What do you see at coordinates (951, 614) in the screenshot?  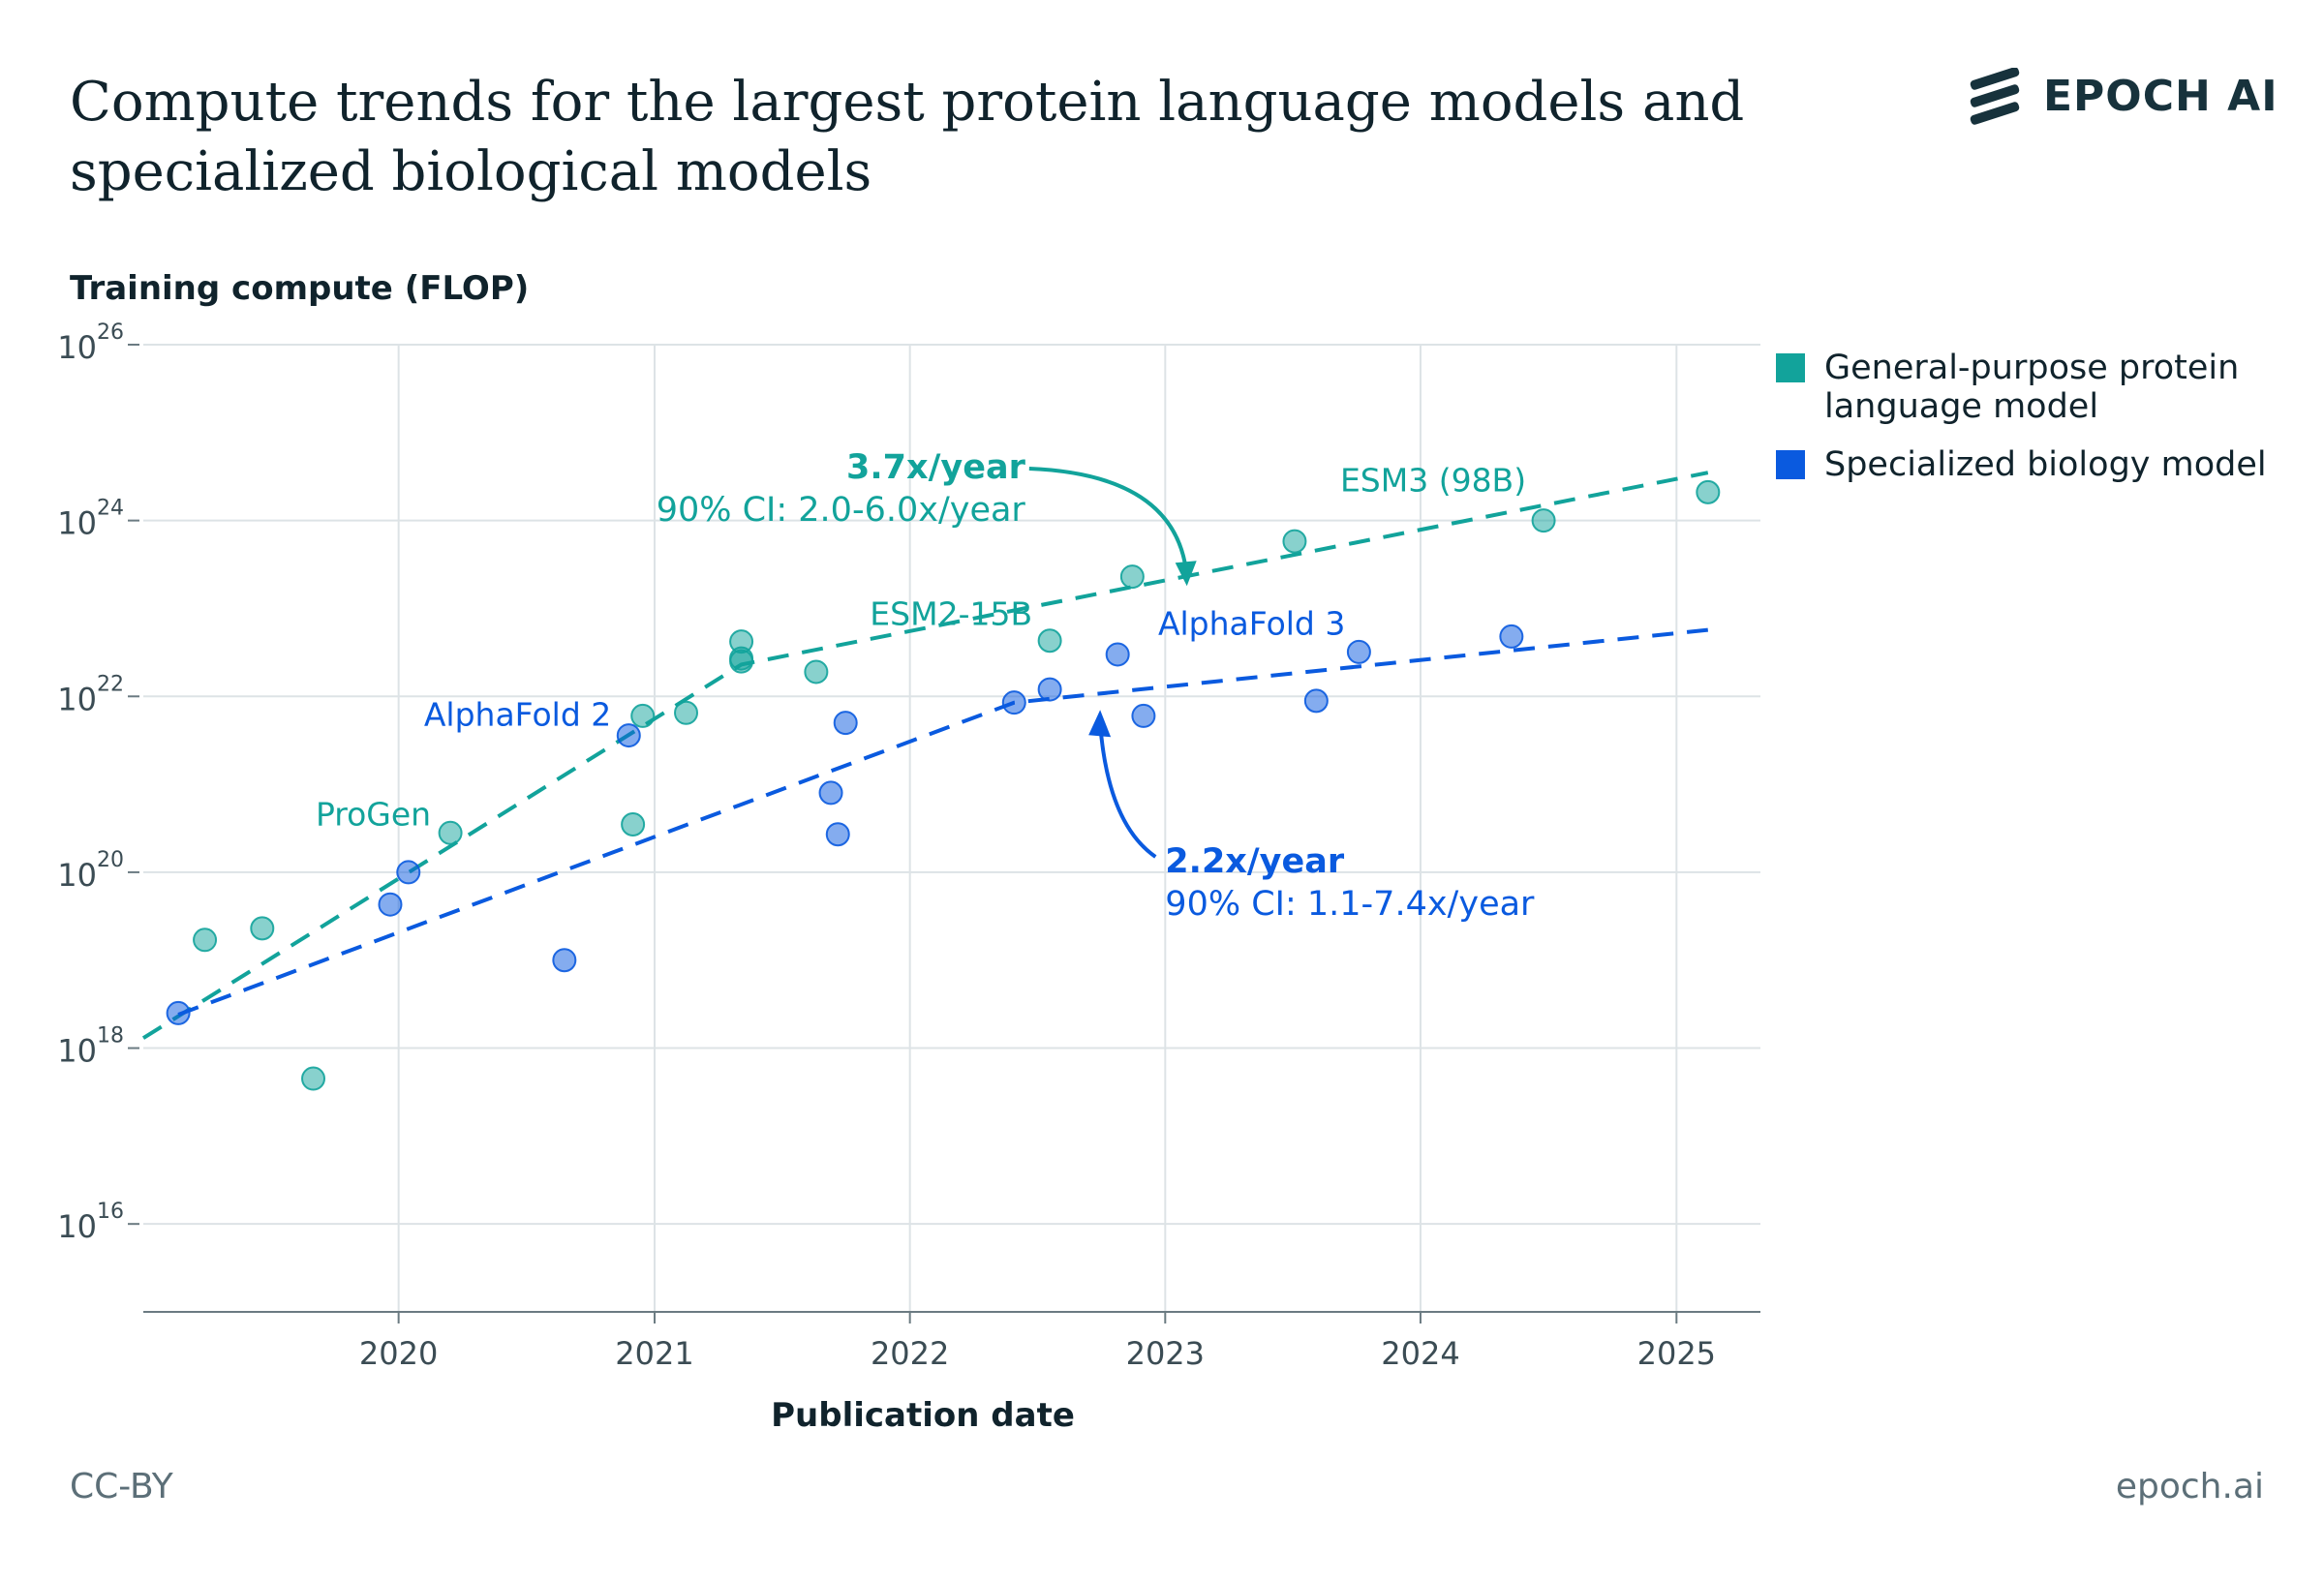 I see `model-label: ESM2-15B` at bounding box center [951, 614].